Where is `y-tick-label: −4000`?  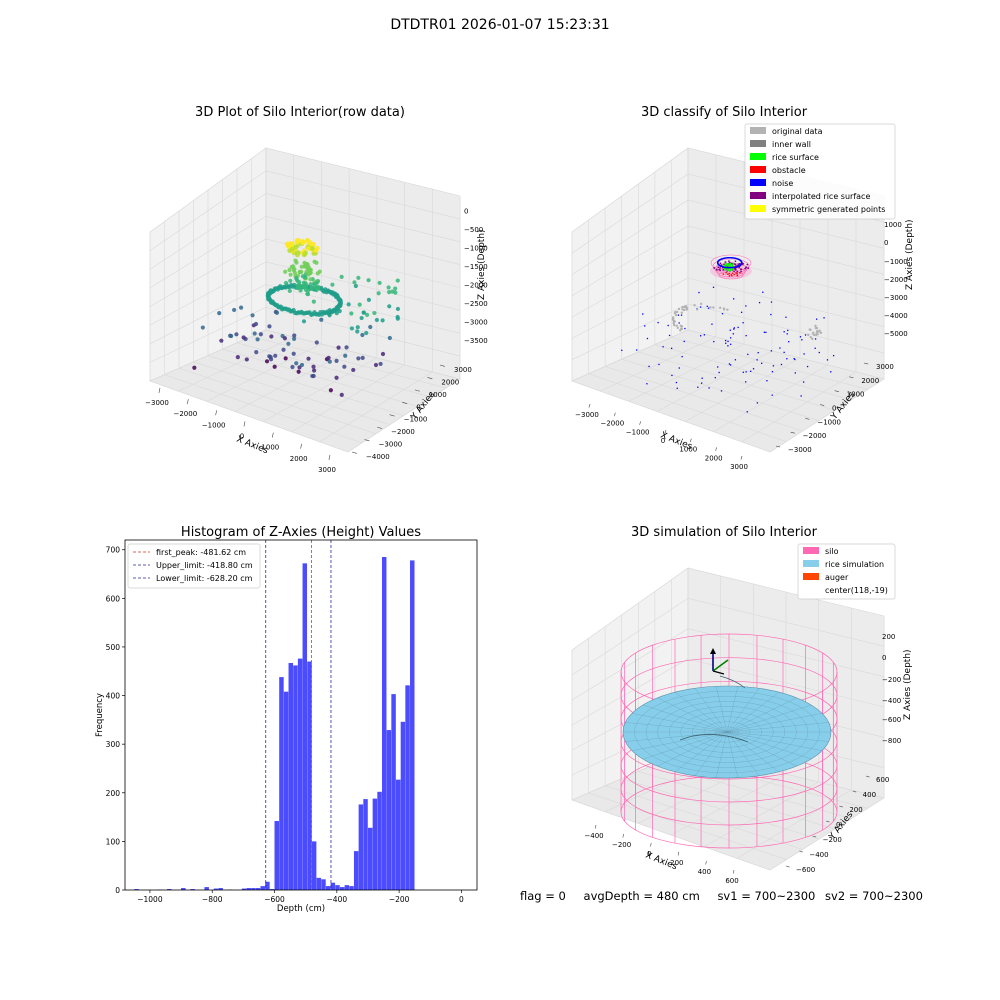 y-tick-label: −4000 is located at coordinates (378, 457).